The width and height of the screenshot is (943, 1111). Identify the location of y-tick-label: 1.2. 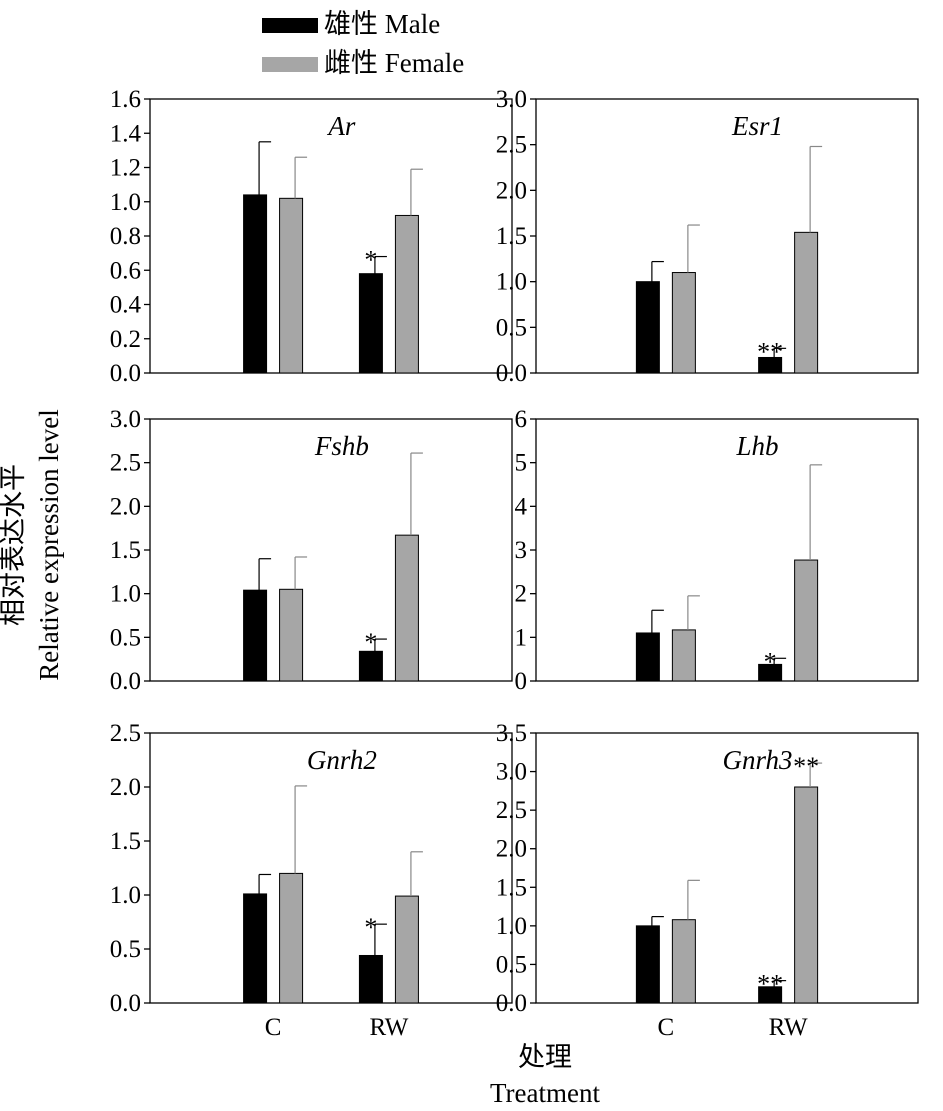
(125, 168).